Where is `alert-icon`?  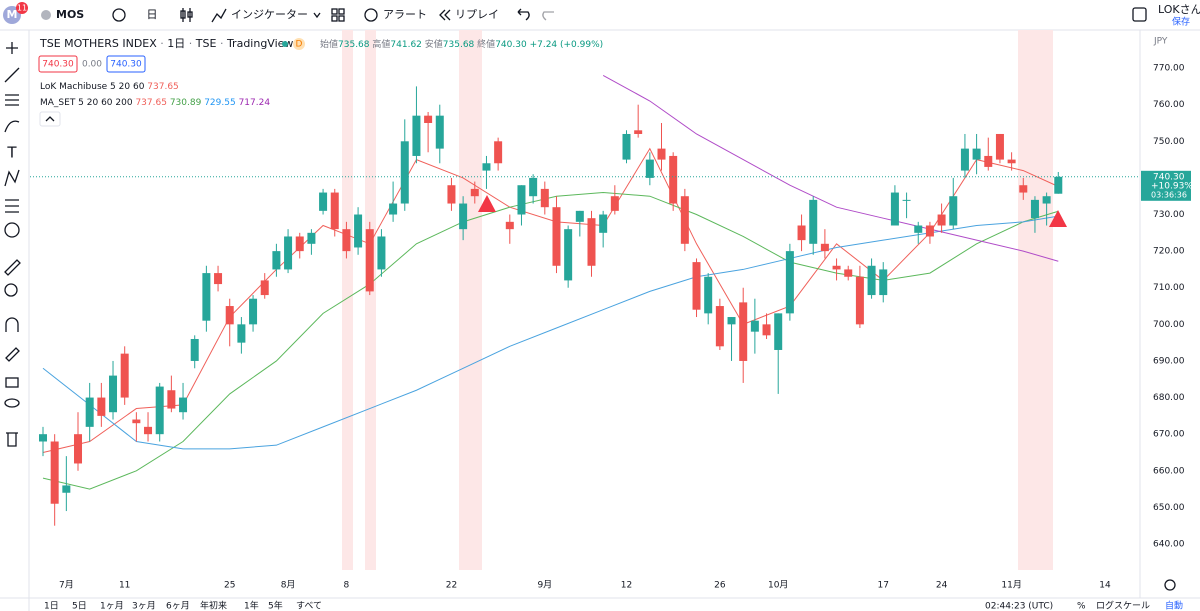
alert-icon is located at coordinates (371, 15).